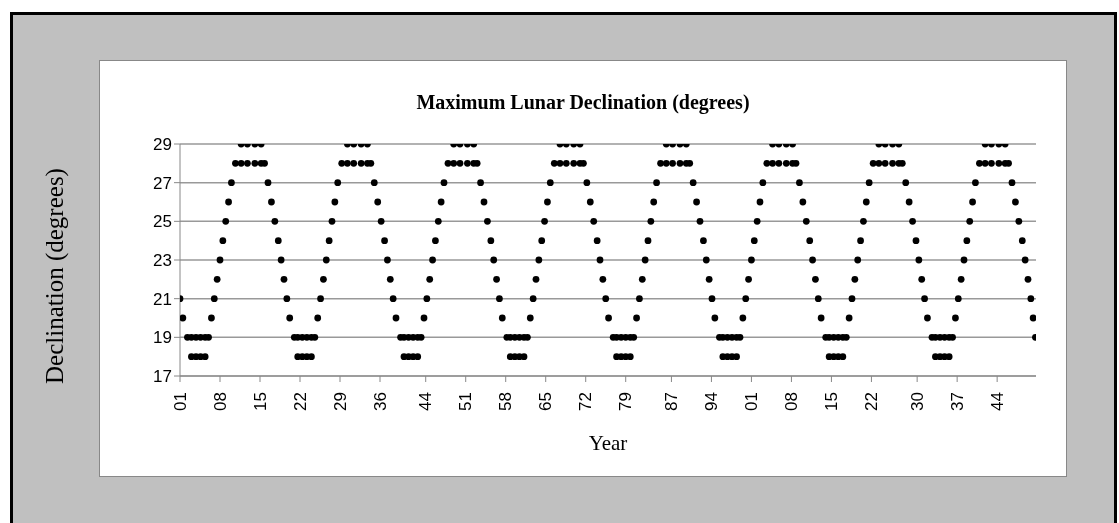 The width and height of the screenshot is (1119, 523). Describe the element at coordinates (340, 401) in the screenshot. I see `x-tick-label: 29` at that location.